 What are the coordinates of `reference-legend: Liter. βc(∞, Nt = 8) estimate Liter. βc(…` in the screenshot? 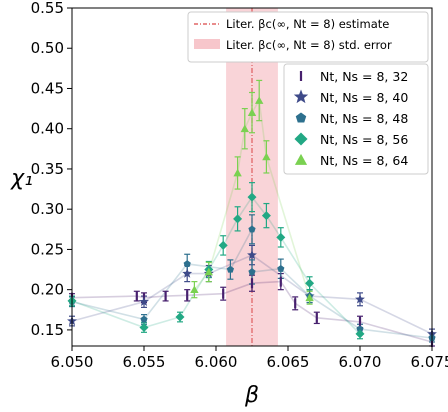 It's located at (308, 37).